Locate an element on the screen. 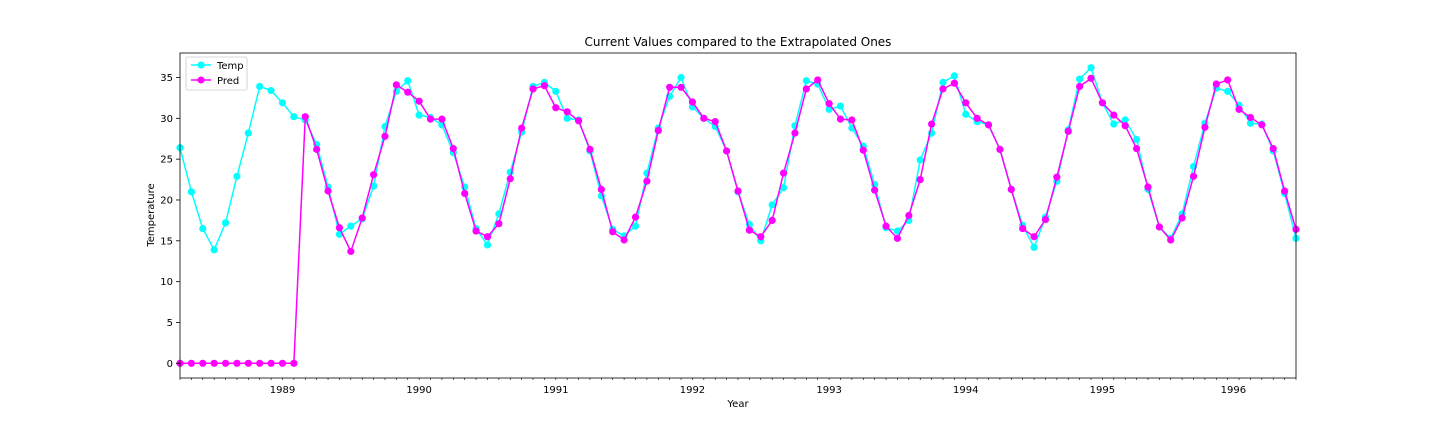 The image size is (1440, 432). y-tick-label: 35 is located at coordinates (166, 78).